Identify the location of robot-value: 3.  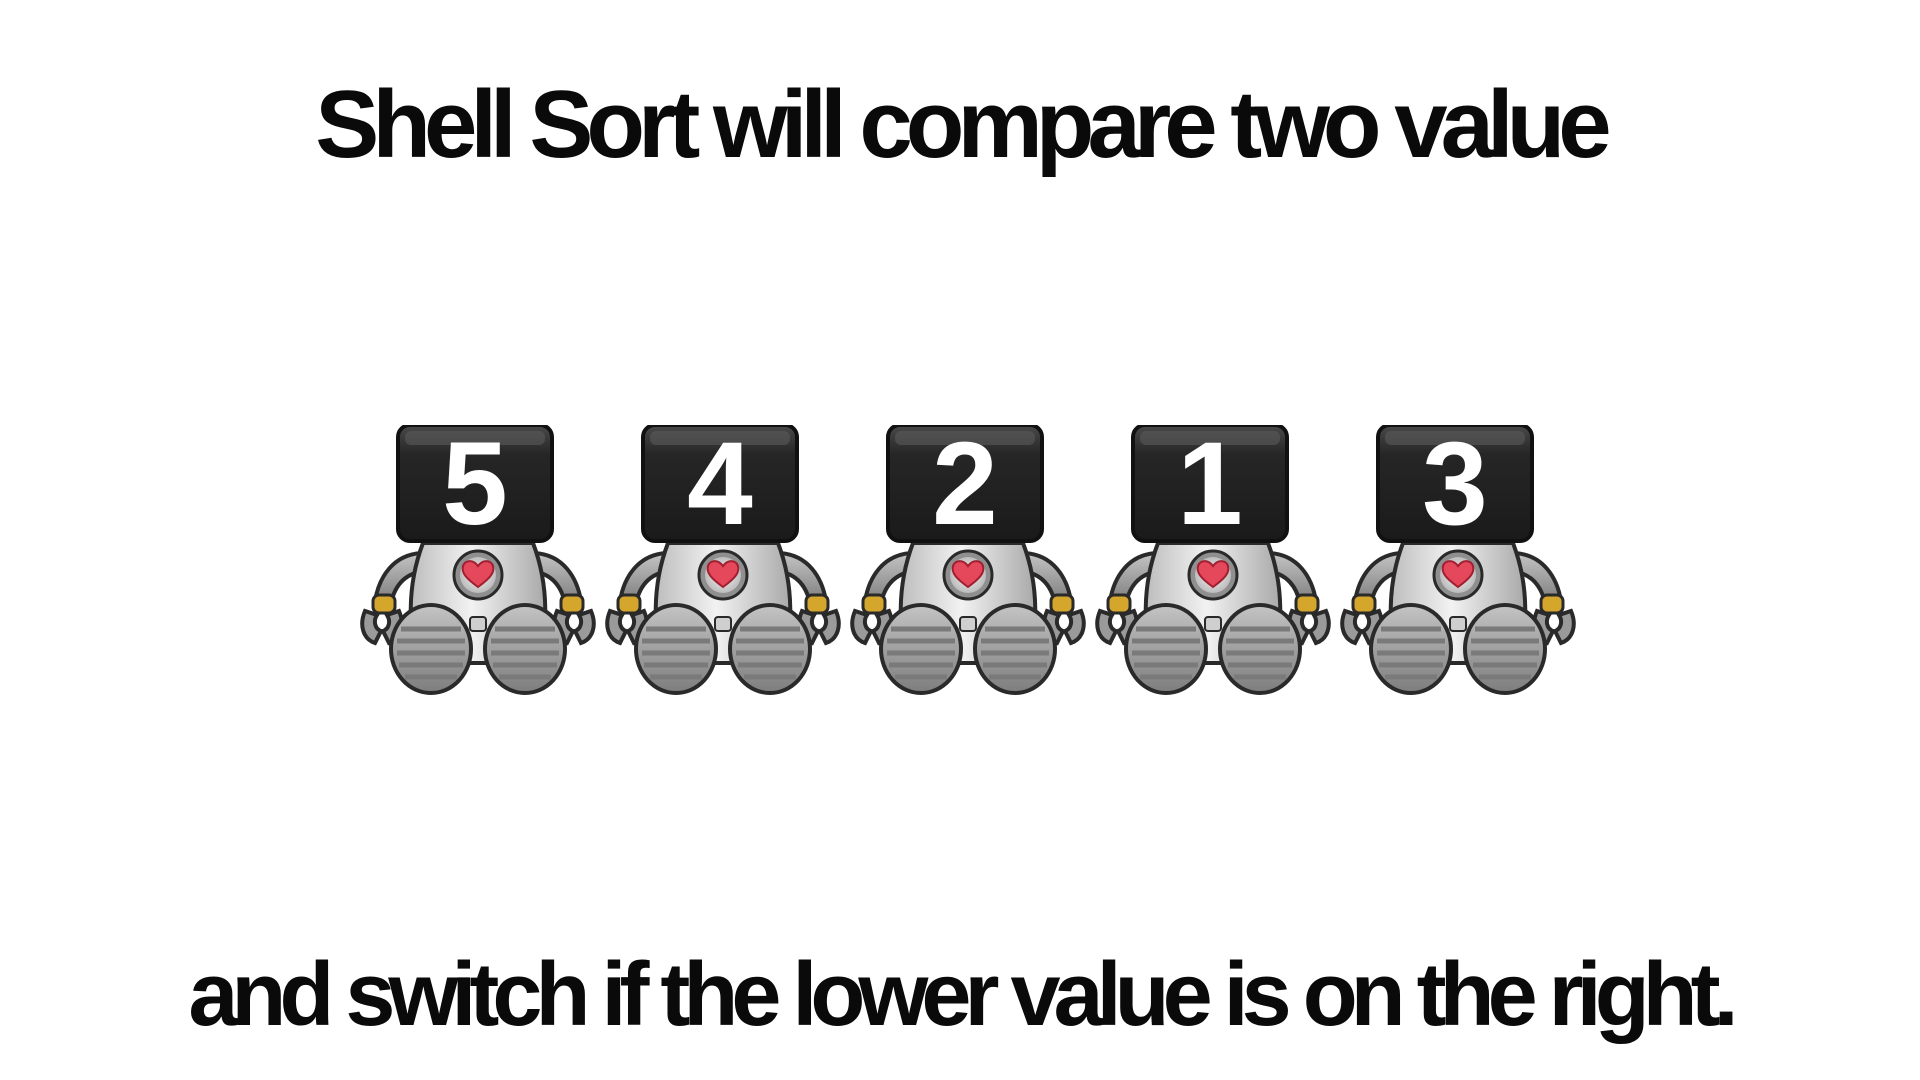
(1455, 484).